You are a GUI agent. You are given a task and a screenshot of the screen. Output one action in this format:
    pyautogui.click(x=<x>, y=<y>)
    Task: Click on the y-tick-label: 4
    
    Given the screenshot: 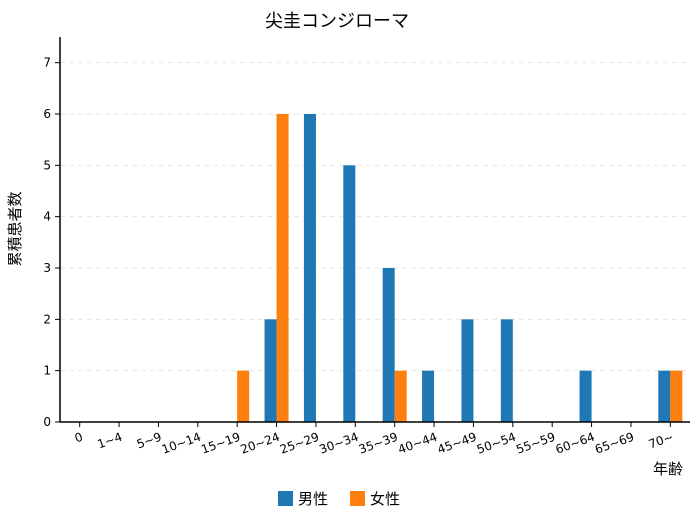 What is the action you would take?
    pyautogui.click(x=47, y=217)
    